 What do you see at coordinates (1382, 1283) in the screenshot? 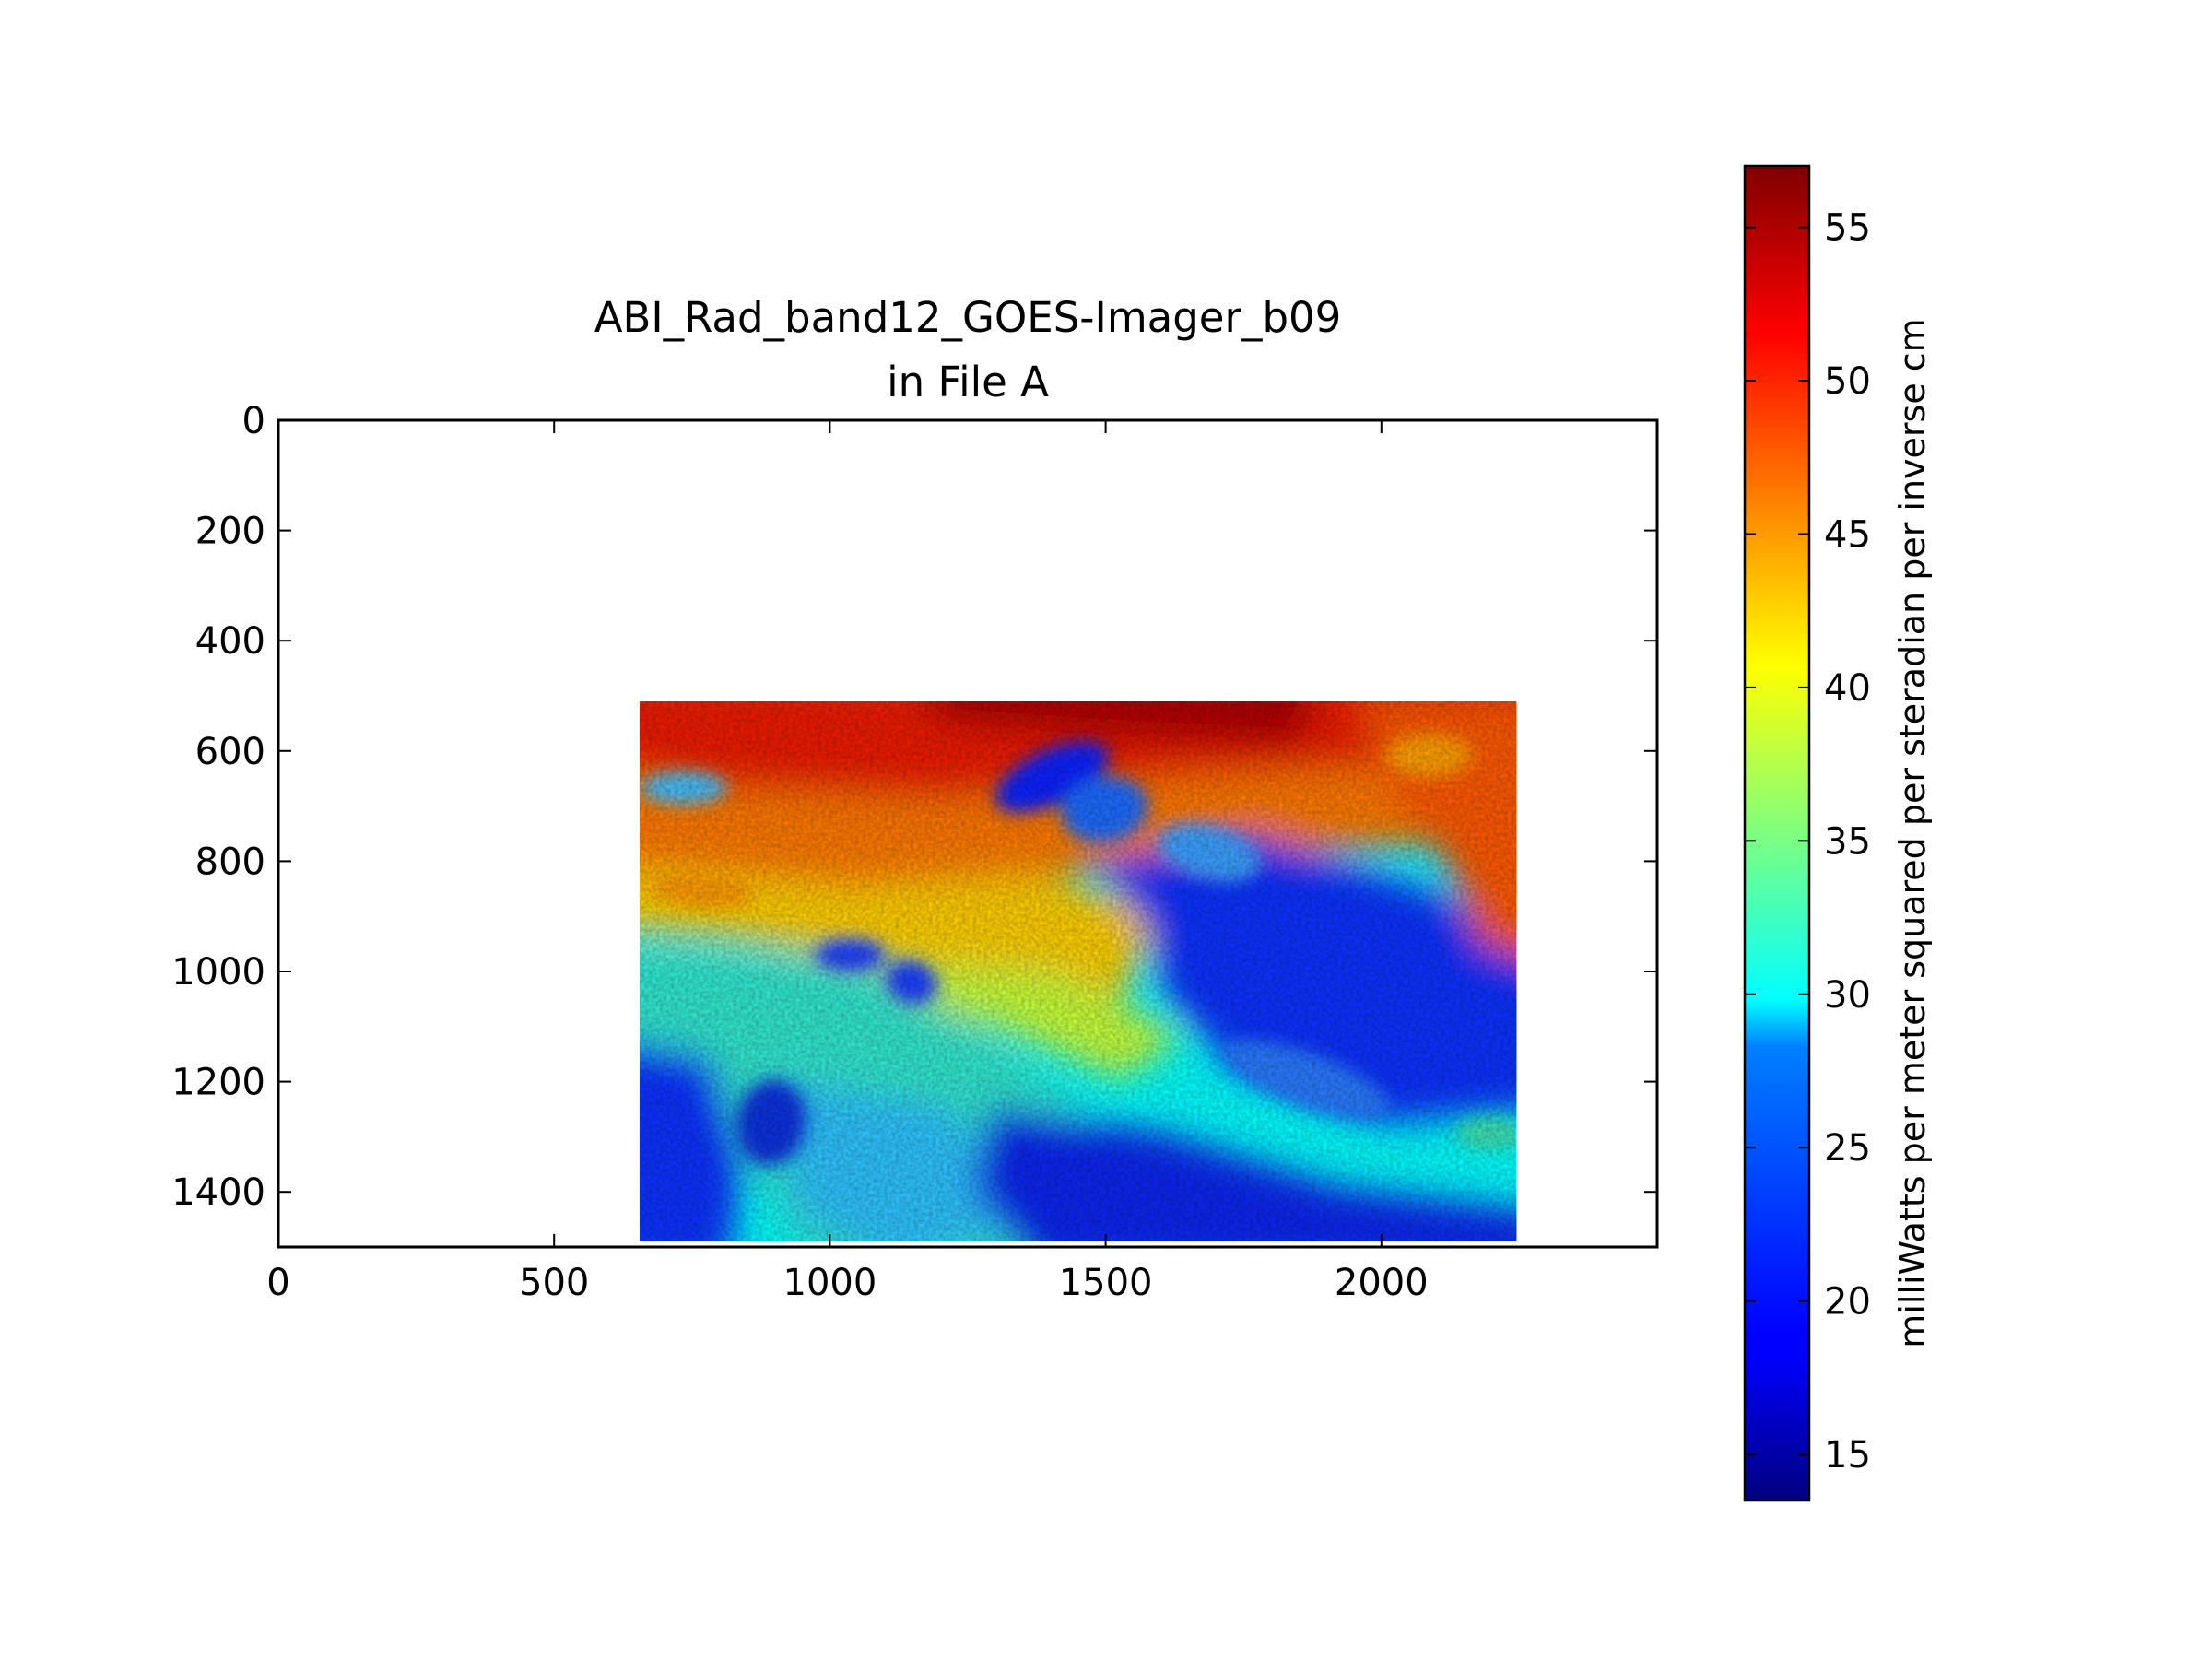
I see `x-tick-label: 2000` at bounding box center [1382, 1283].